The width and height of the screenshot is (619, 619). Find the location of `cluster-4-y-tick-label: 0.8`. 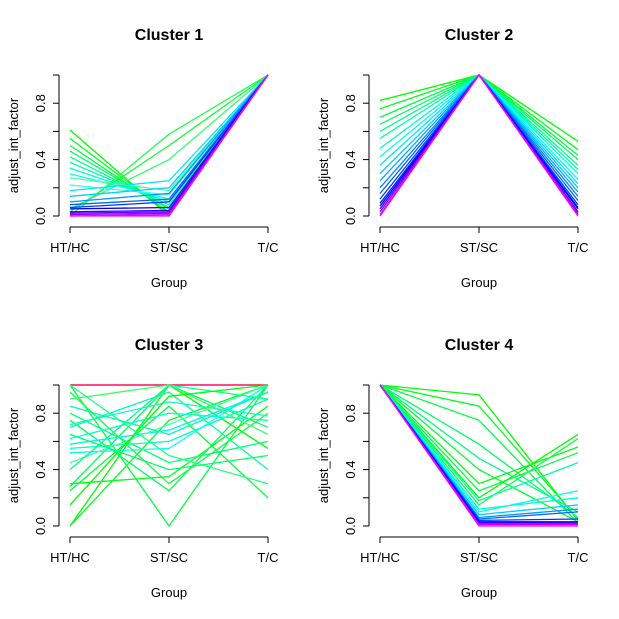

cluster-4-y-tick-label: 0.8 is located at coordinates (350, 413).